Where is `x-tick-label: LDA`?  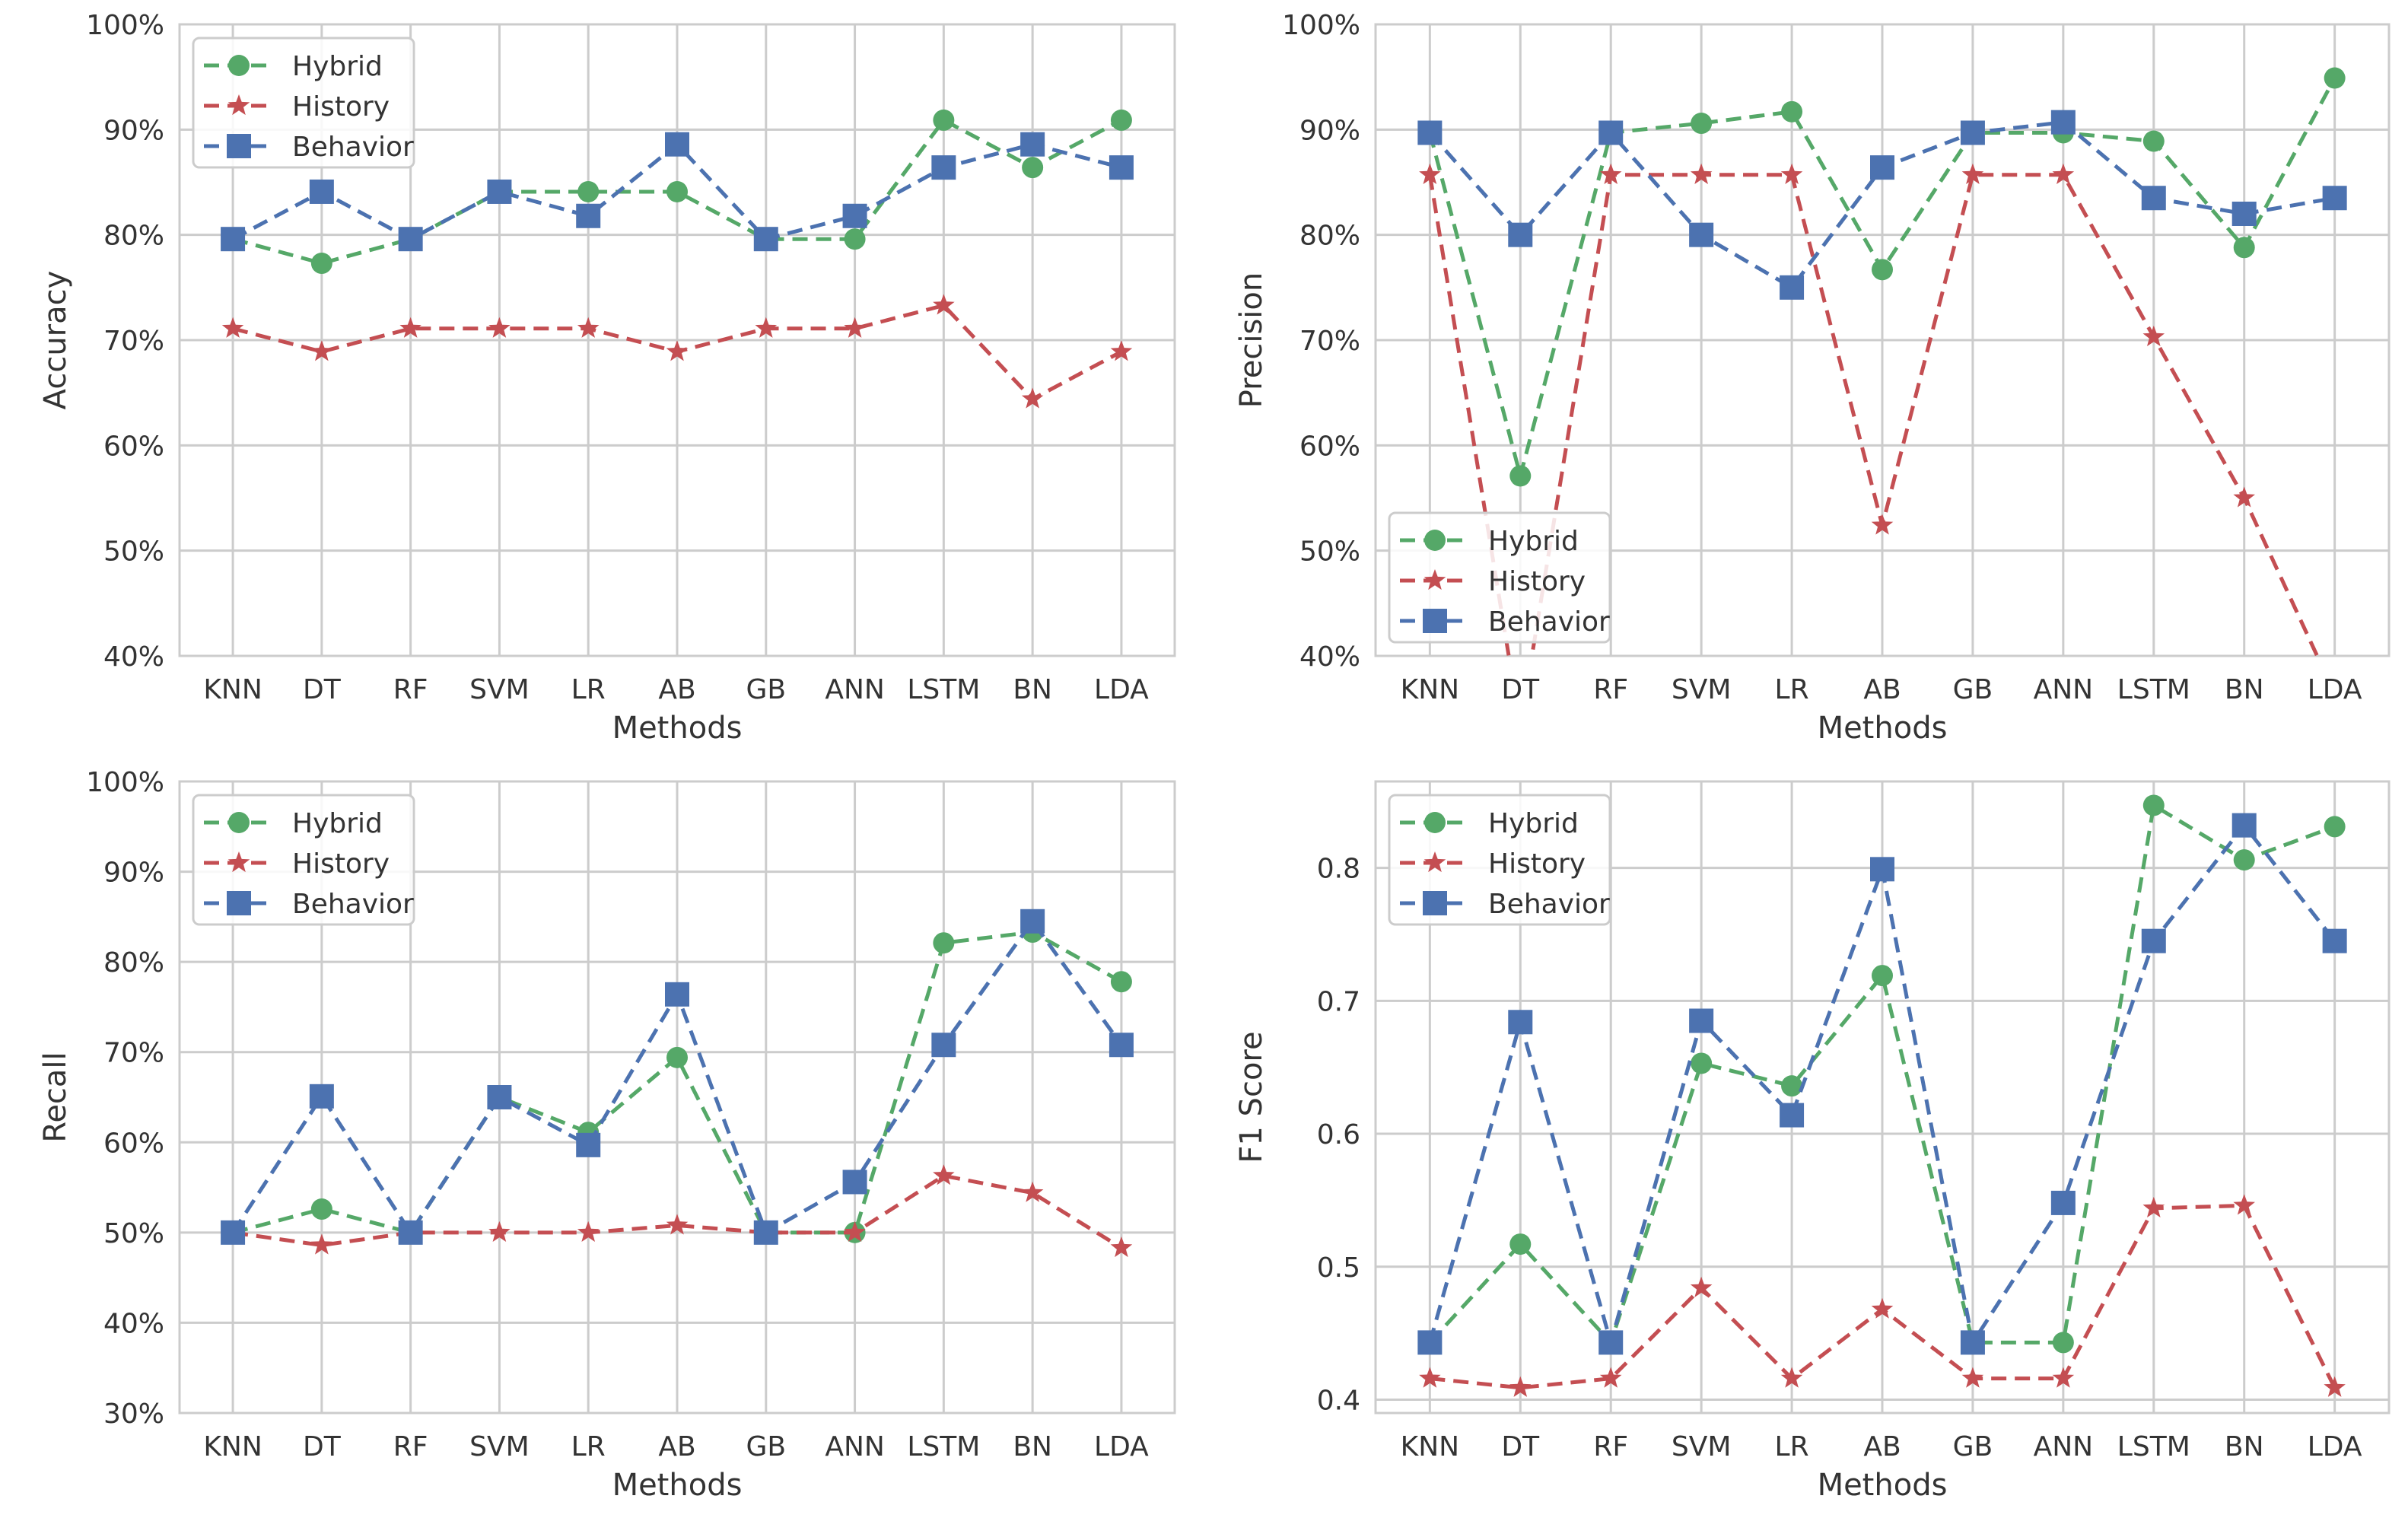
x-tick-label: LDA is located at coordinates (2335, 689).